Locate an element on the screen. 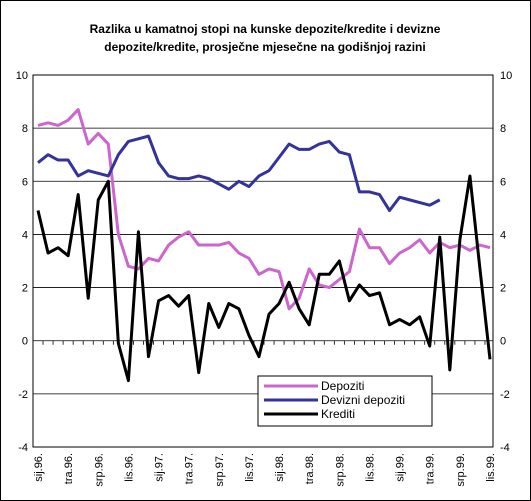  y-tick-label: 6 is located at coordinates (25, 182).